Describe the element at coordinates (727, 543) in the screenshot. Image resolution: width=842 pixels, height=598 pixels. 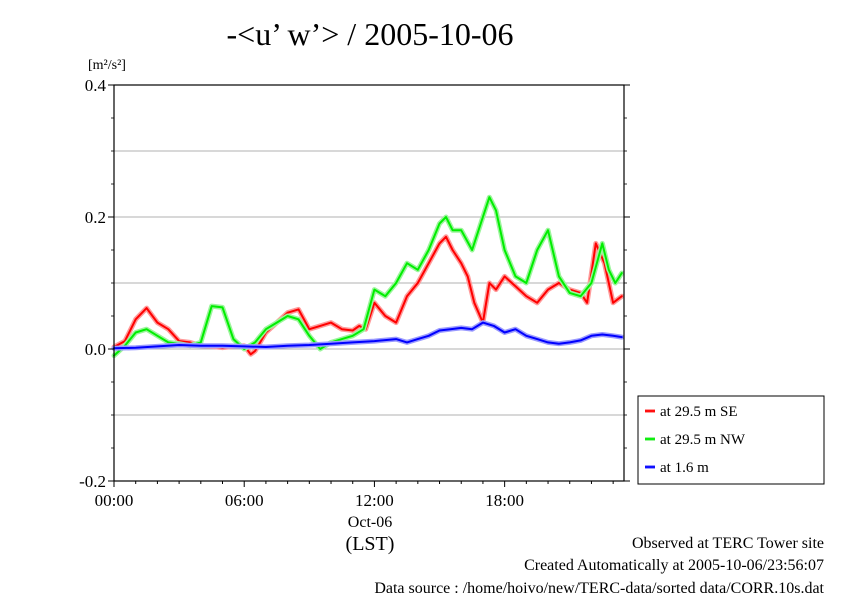
I see `footer-observation-site: Observed at TERC Tower site` at that location.